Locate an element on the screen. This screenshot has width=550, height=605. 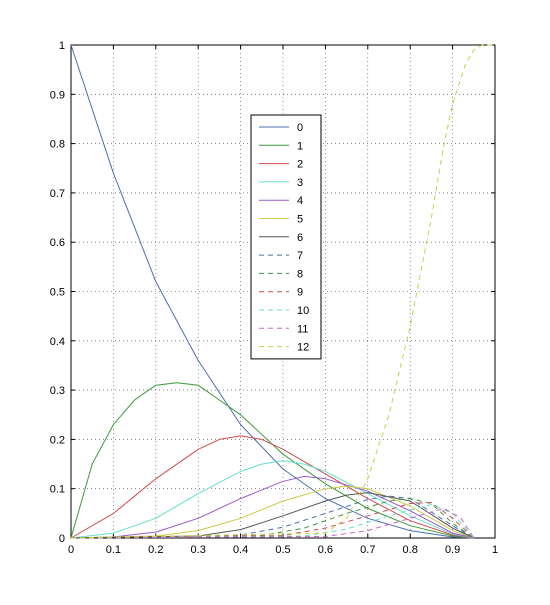
x-tick-label: 0.5 is located at coordinates (282, 550).